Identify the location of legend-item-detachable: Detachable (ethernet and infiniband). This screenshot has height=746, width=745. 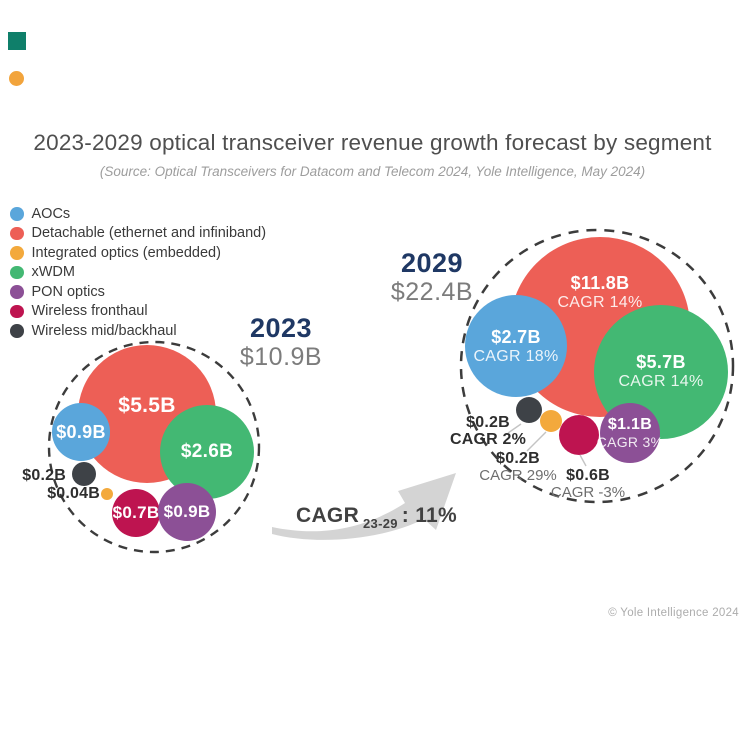
(138, 234).